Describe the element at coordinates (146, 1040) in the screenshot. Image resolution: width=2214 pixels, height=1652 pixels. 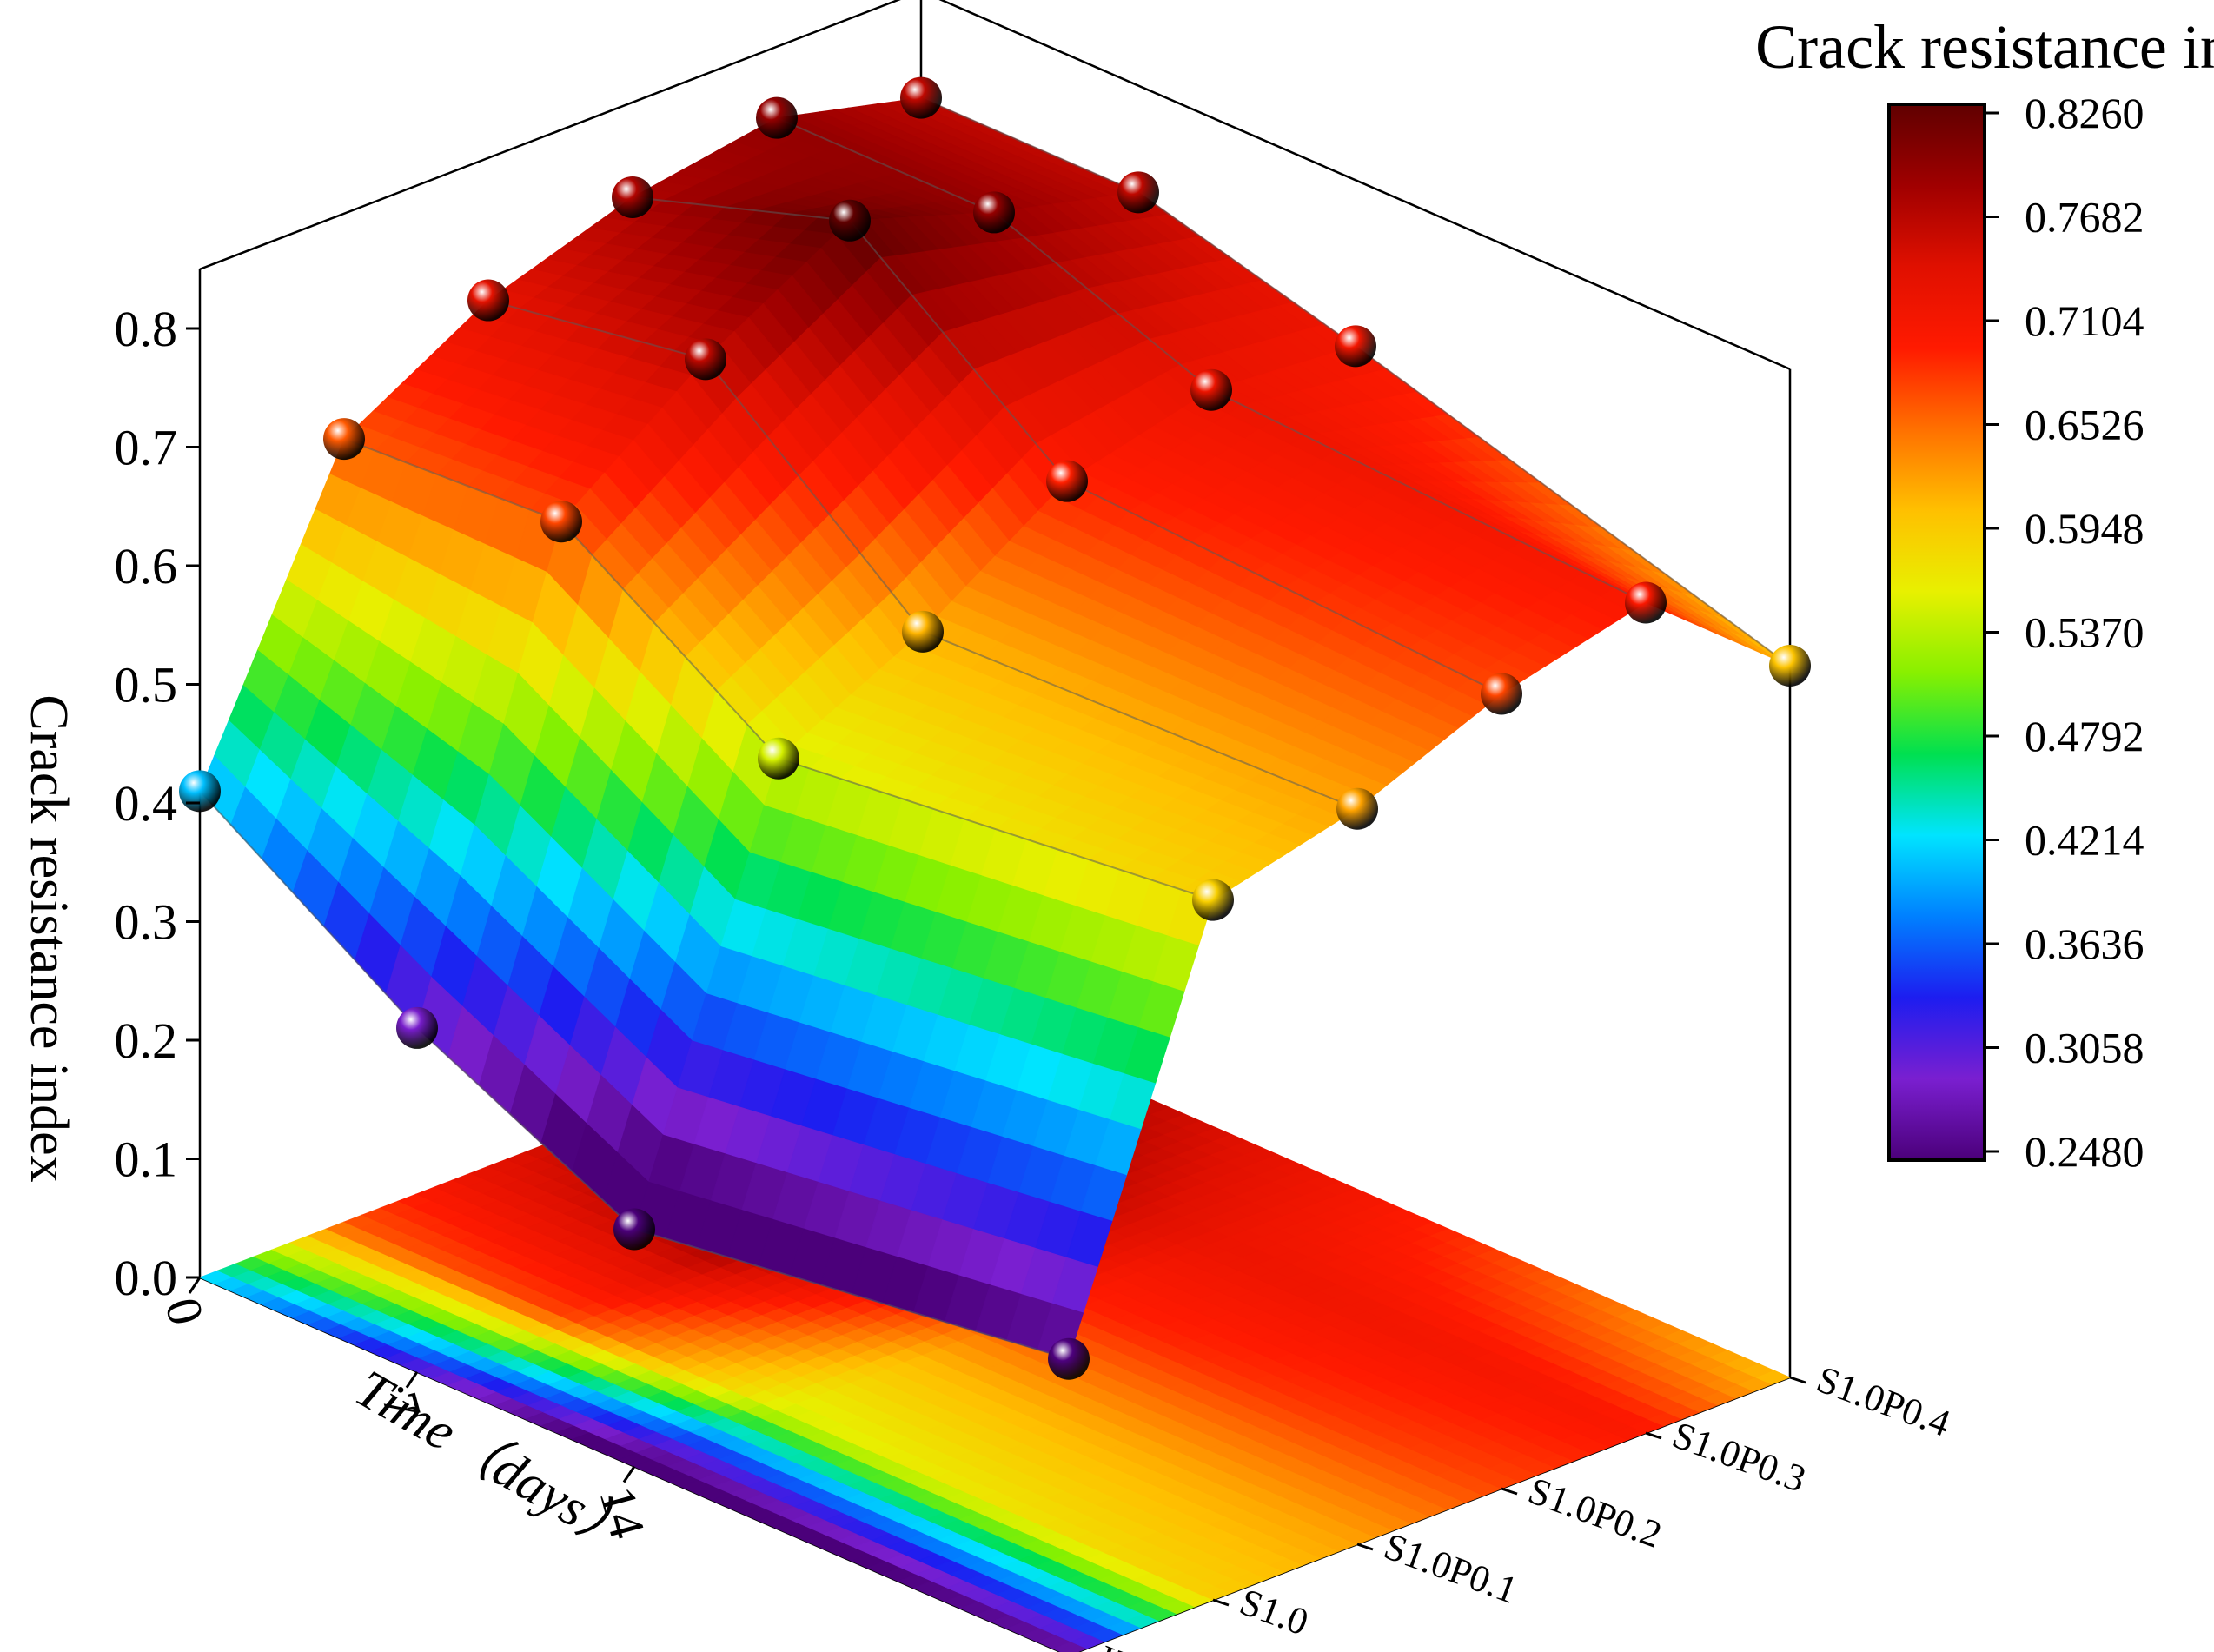
I see `z-tick-label: 0.2` at that location.